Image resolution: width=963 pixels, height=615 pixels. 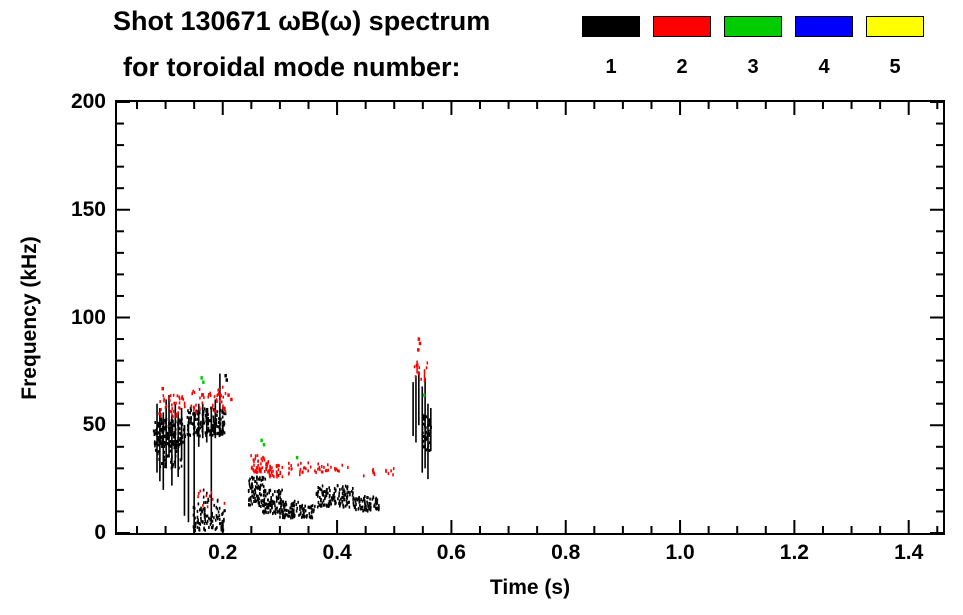 I want to click on chart-title: Shot 130671 ωB(ω) spectrum, so click(x=302, y=21).